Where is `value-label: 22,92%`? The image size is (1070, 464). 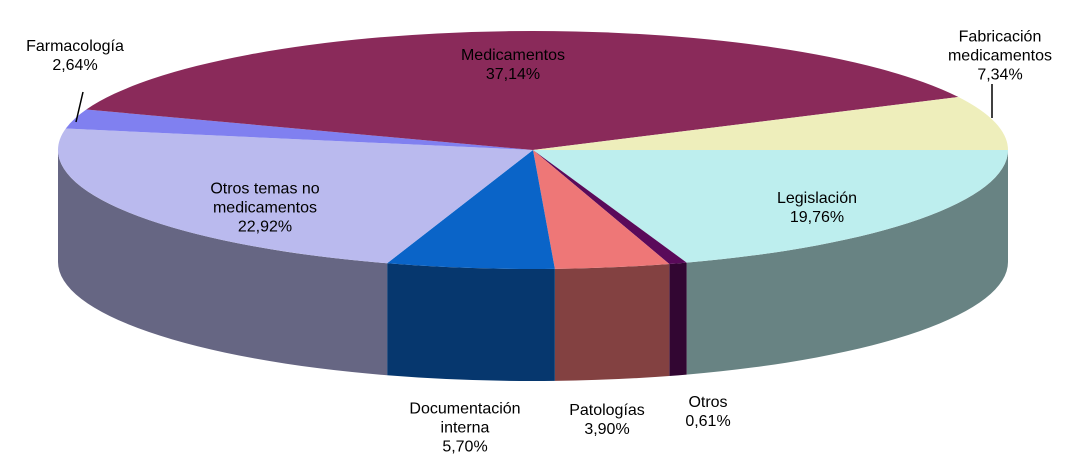
value-label: 22,92% is located at coordinates (265, 227).